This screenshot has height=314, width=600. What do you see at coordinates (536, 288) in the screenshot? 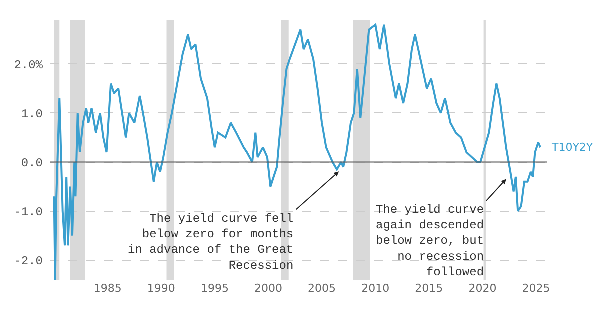
I see `x-tick-label: 2025` at bounding box center [536, 288].